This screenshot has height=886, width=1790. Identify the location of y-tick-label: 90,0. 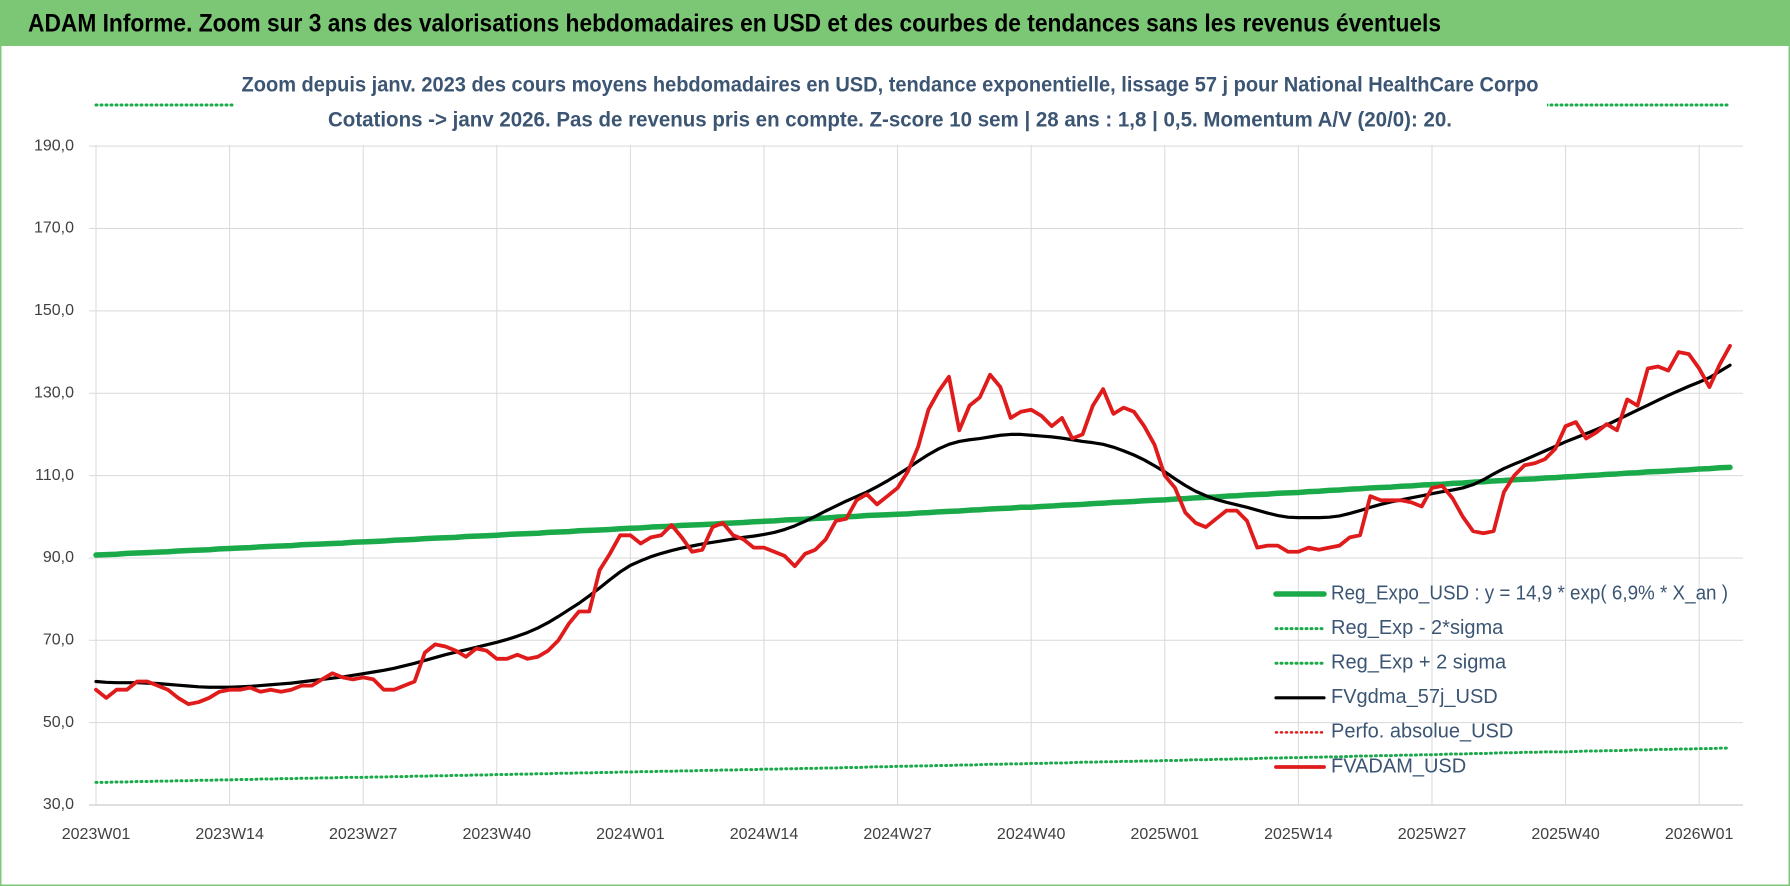
(58, 557).